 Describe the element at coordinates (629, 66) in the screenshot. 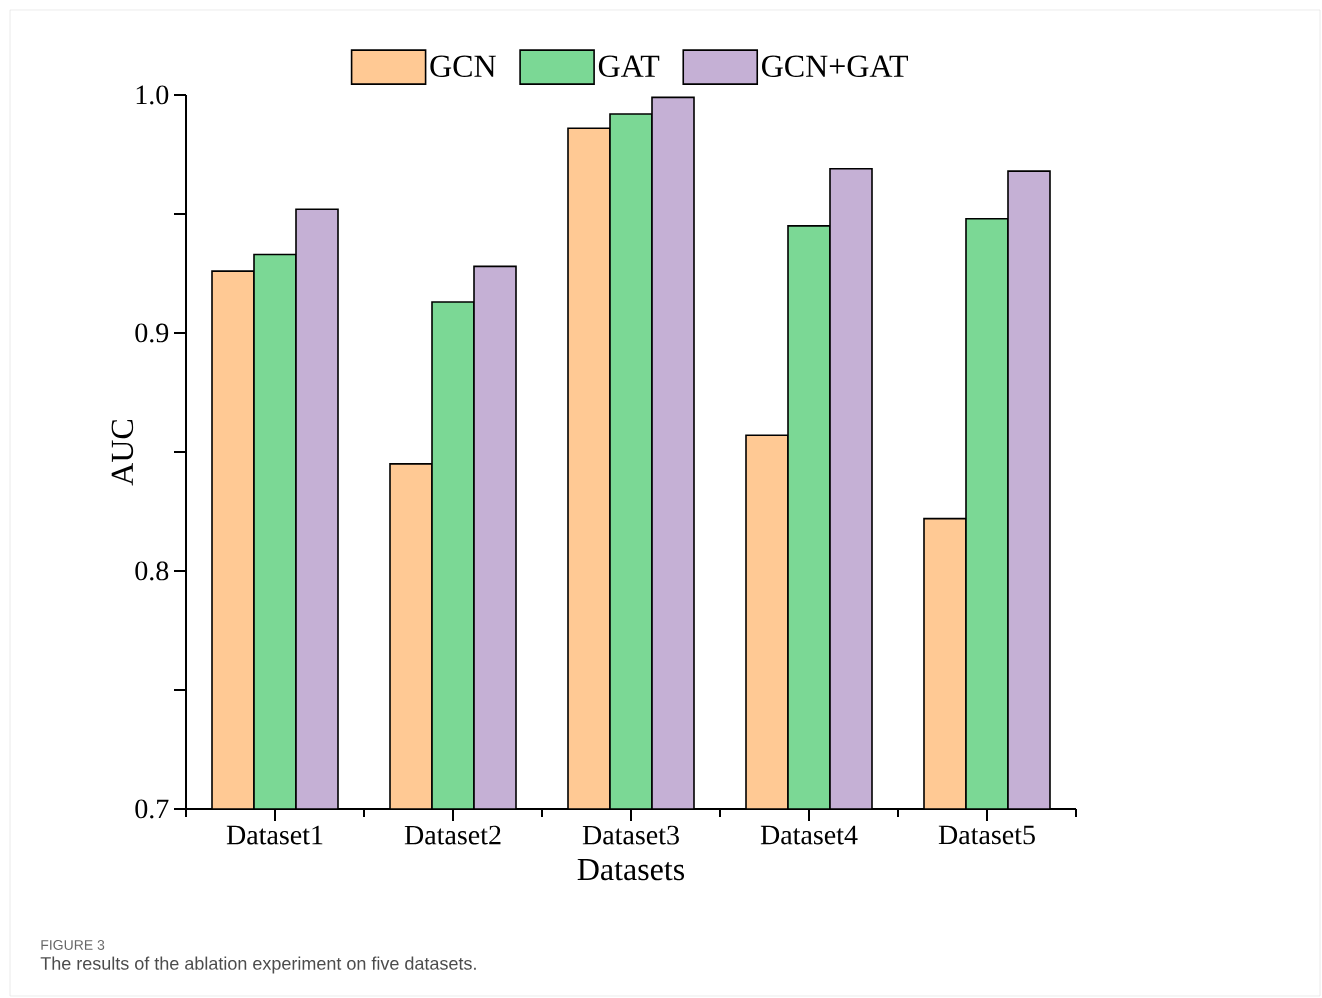

I see `legend-label: GAT` at that location.